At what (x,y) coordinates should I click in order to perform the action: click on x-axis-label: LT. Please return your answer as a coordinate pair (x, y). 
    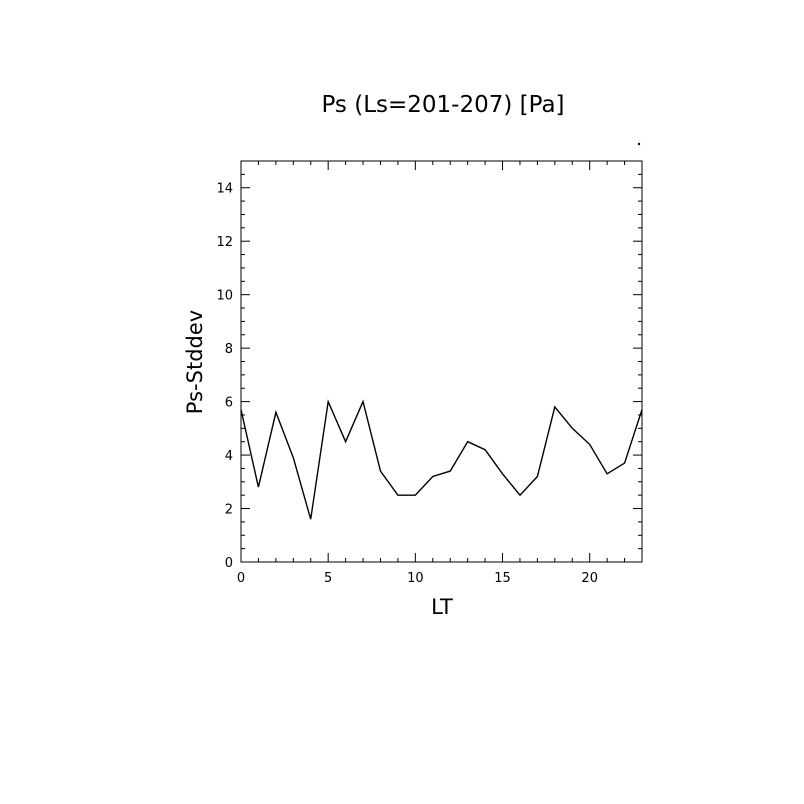
    Looking at the image, I should click on (442, 607).